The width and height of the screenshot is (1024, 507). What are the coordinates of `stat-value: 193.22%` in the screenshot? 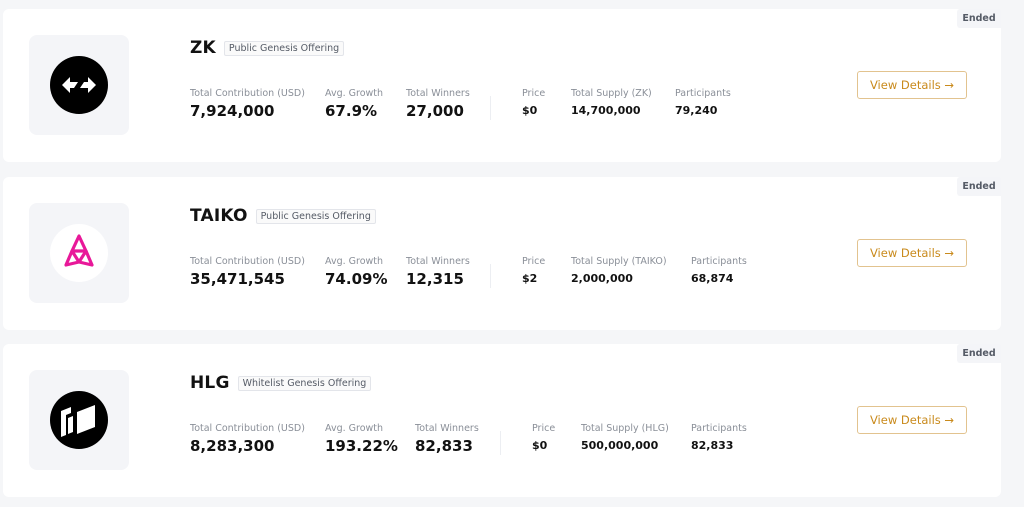 It's located at (361, 446).